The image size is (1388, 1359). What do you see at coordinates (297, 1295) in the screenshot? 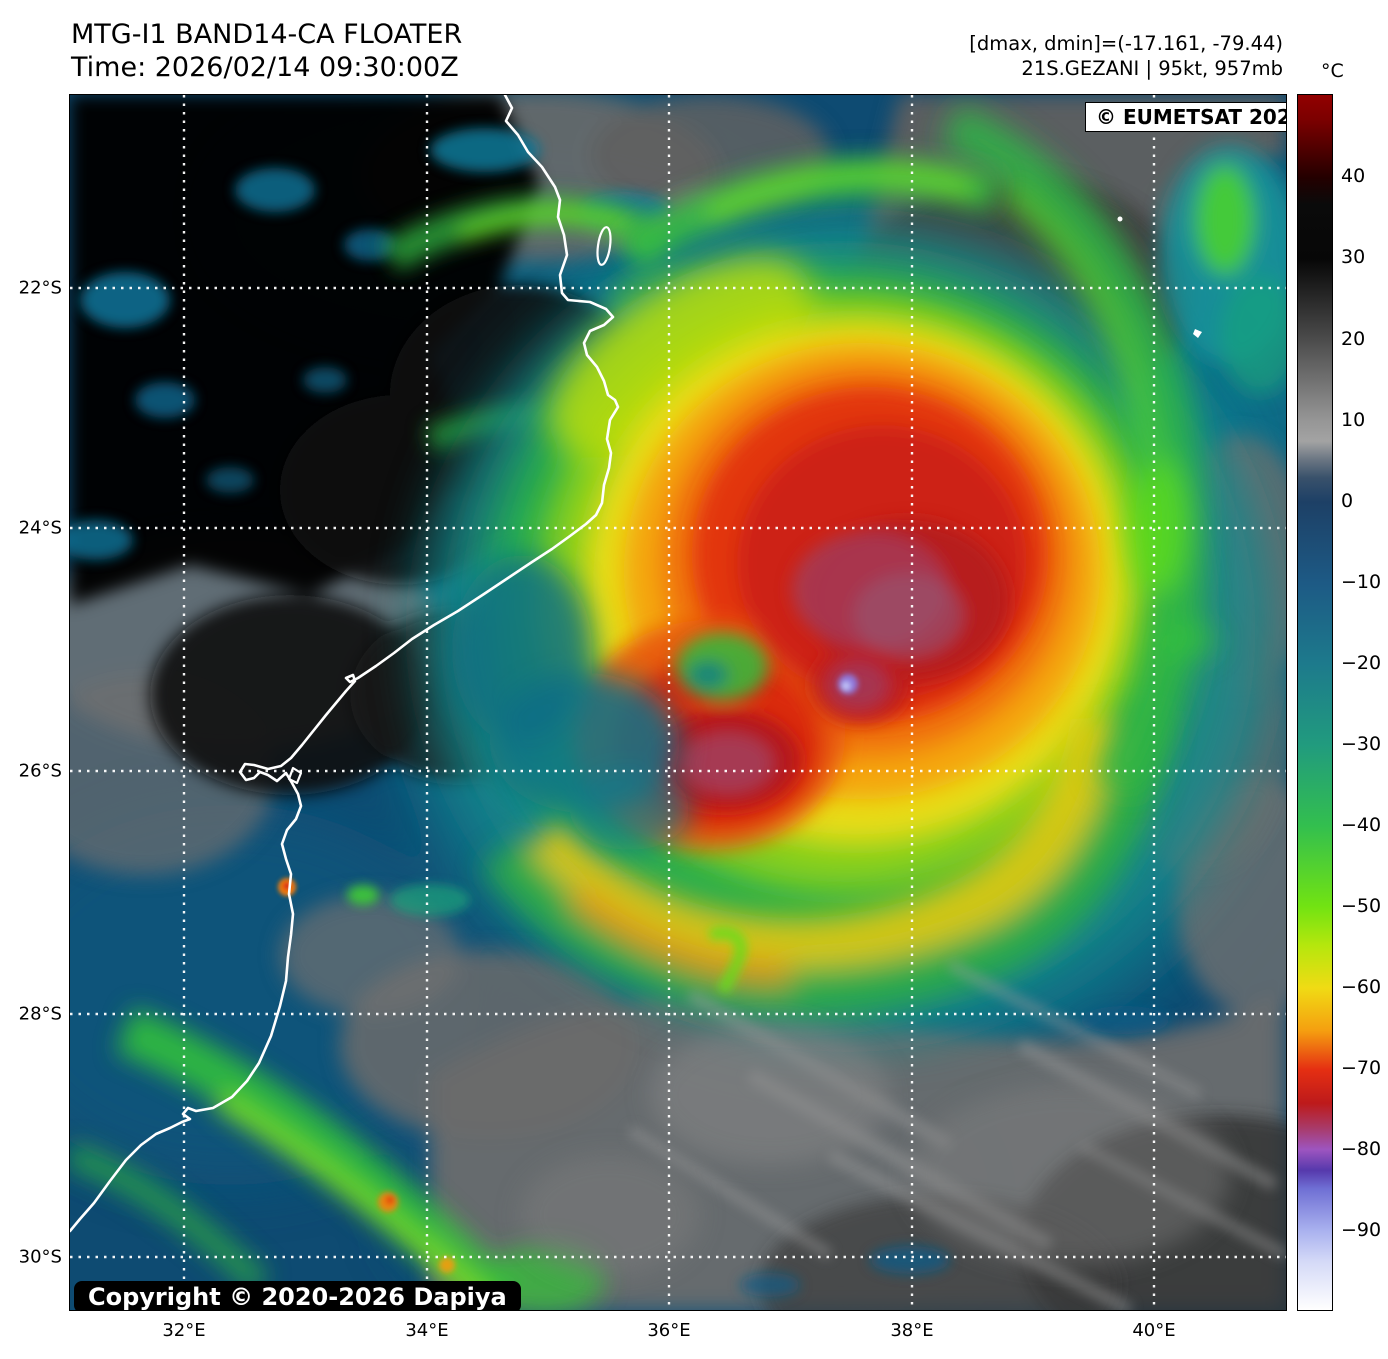
I see `copyright-badge: Copyright © 2020-2026 Dapiya` at bounding box center [297, 1295].